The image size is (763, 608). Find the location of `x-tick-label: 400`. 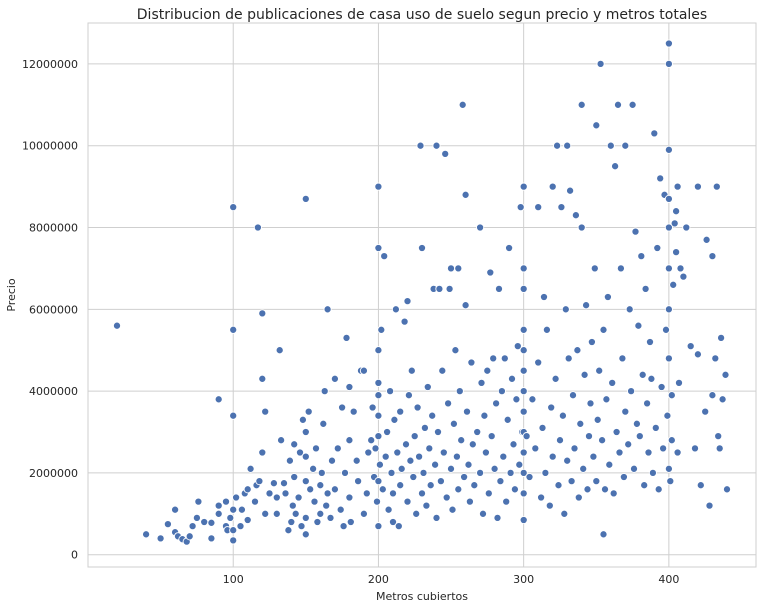

x-tick-label: 400 is located at coordinates (668, 579).